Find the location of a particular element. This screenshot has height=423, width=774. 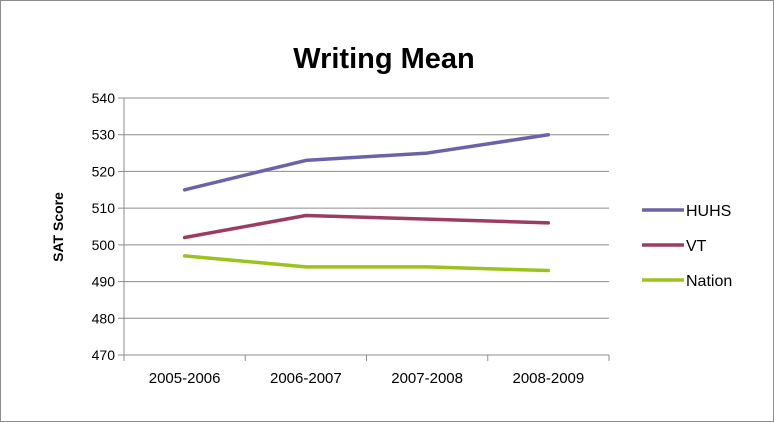

y-tick-label: 490 is located at coordinates (104, 282).